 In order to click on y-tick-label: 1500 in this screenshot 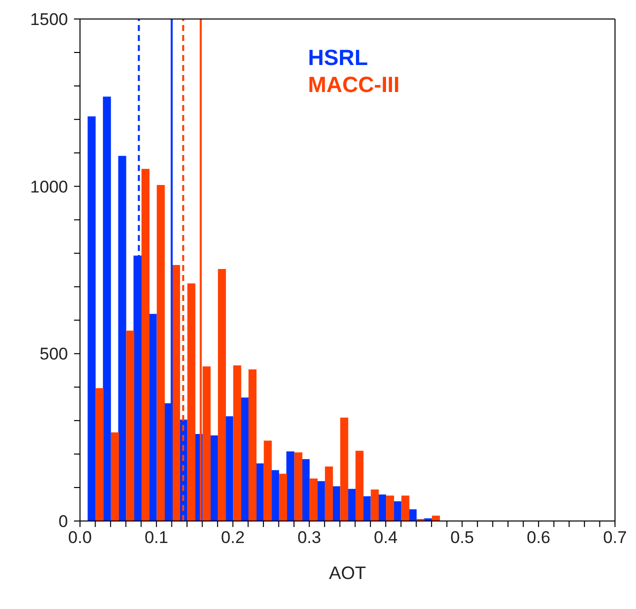, I will do `click(49, 19)`.